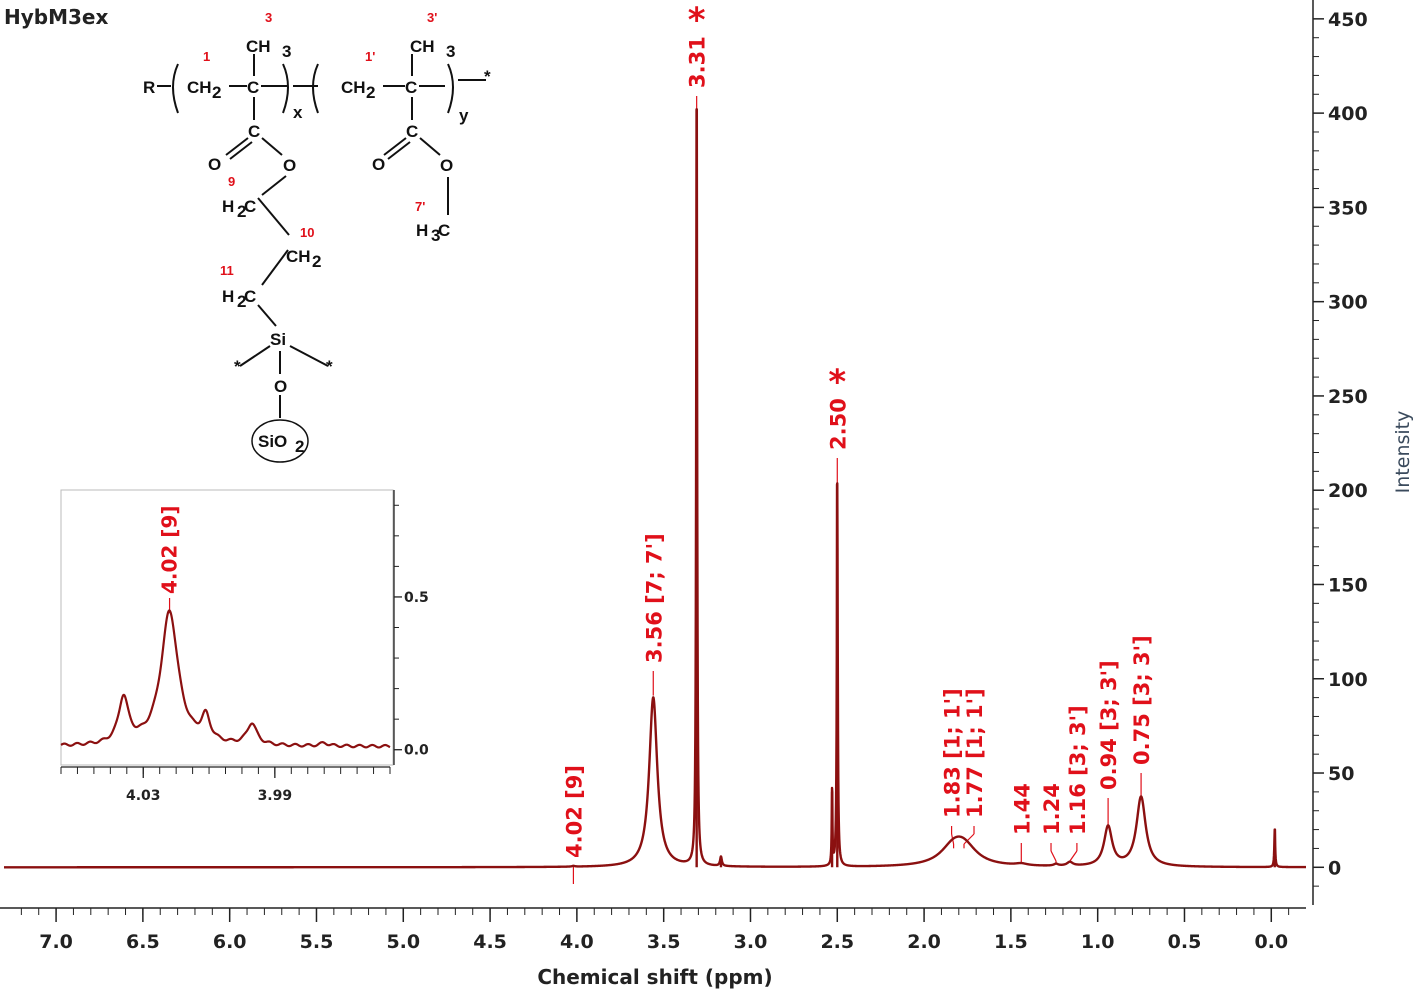 The image size is (1417, 991). I want to click on structure-ch2-a: CH, so click(199, 87).